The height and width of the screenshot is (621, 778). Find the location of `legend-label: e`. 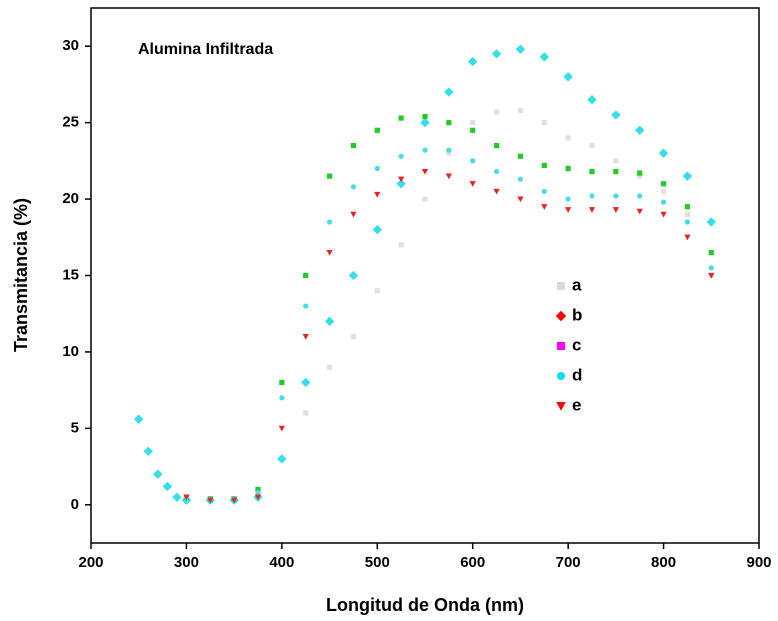

legend-label: e is located at coordinates (576, 404).